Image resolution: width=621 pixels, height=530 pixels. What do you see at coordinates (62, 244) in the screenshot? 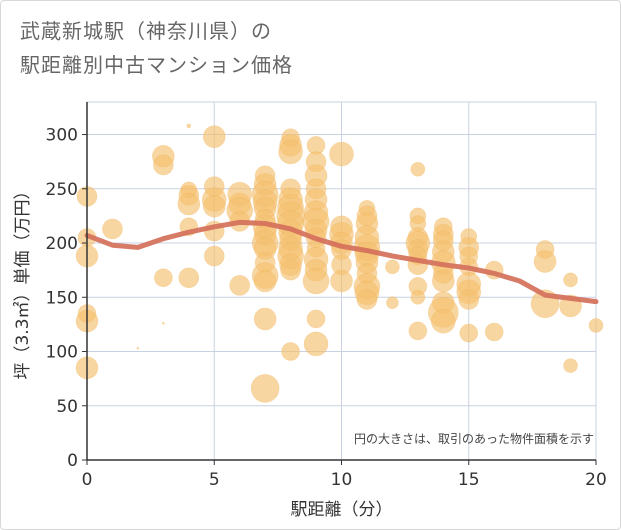
I see `y-tick-label: 200` at bounding box center [62, 244].